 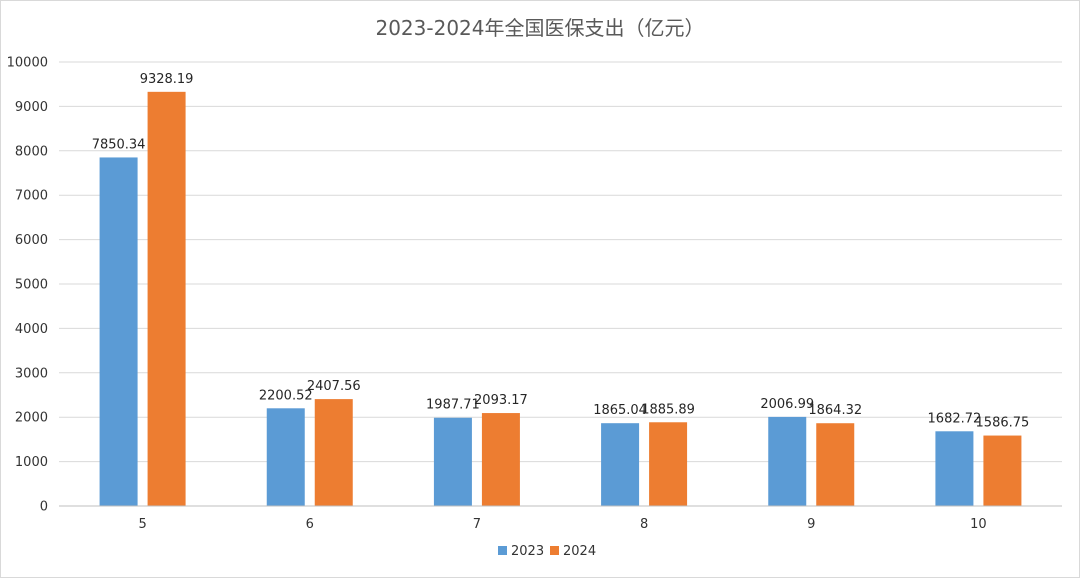 What do you see at coordinates (978, 524) in the screenshot?
I see `x-tick-label: 10` at bounding box center [978, 524].